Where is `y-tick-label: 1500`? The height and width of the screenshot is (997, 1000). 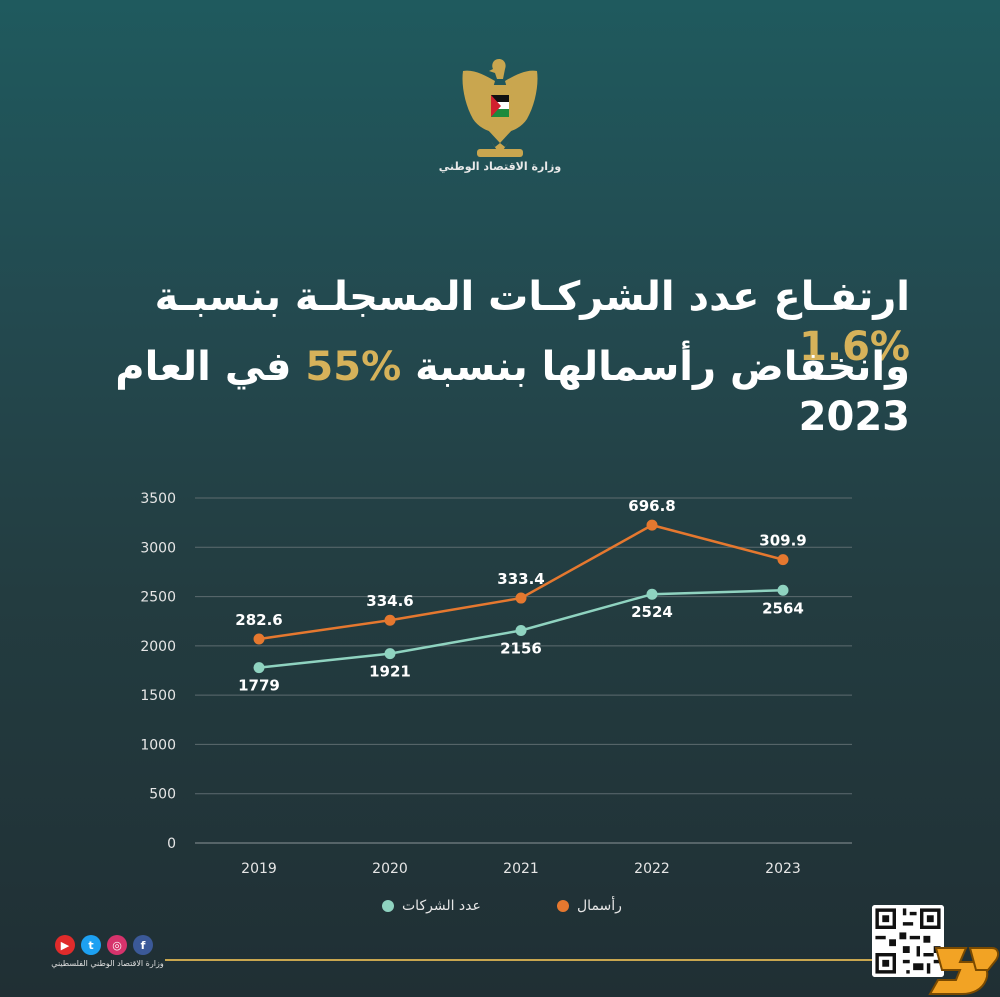
y-tick-label: 1500 is located at coordinates (158, 696).